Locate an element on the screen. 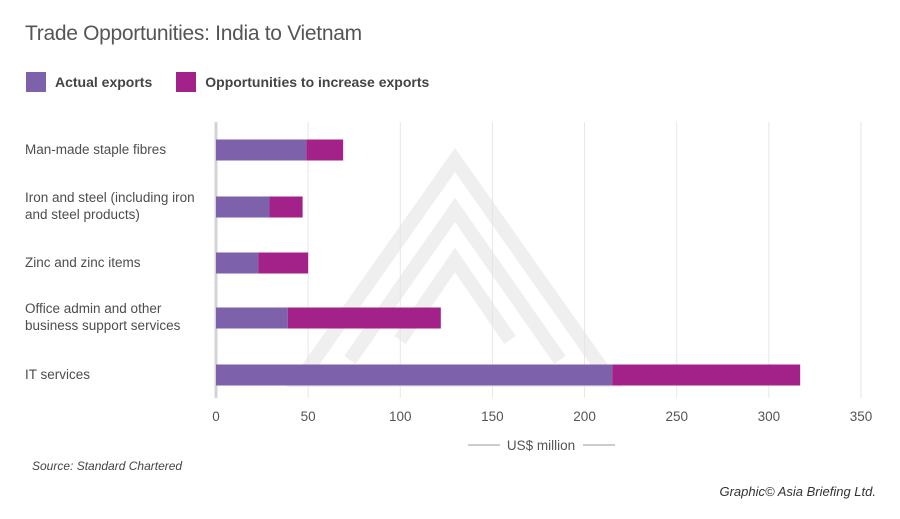 Image resolution: width=900 pixels, height=519 pixels. x-tick-label: 100 is located at coordinates (400, 416).